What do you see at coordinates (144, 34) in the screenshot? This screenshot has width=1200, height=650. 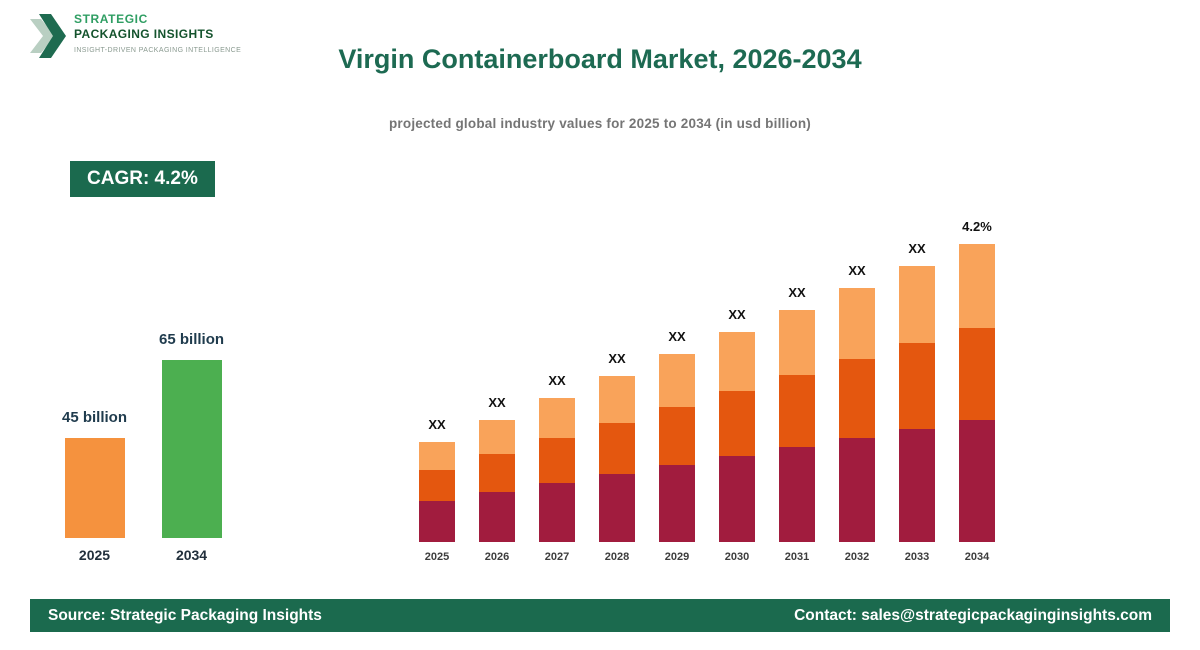 I see `logo-line2: PACKAGING INSIGHTS` at bounding box center [144, 34].